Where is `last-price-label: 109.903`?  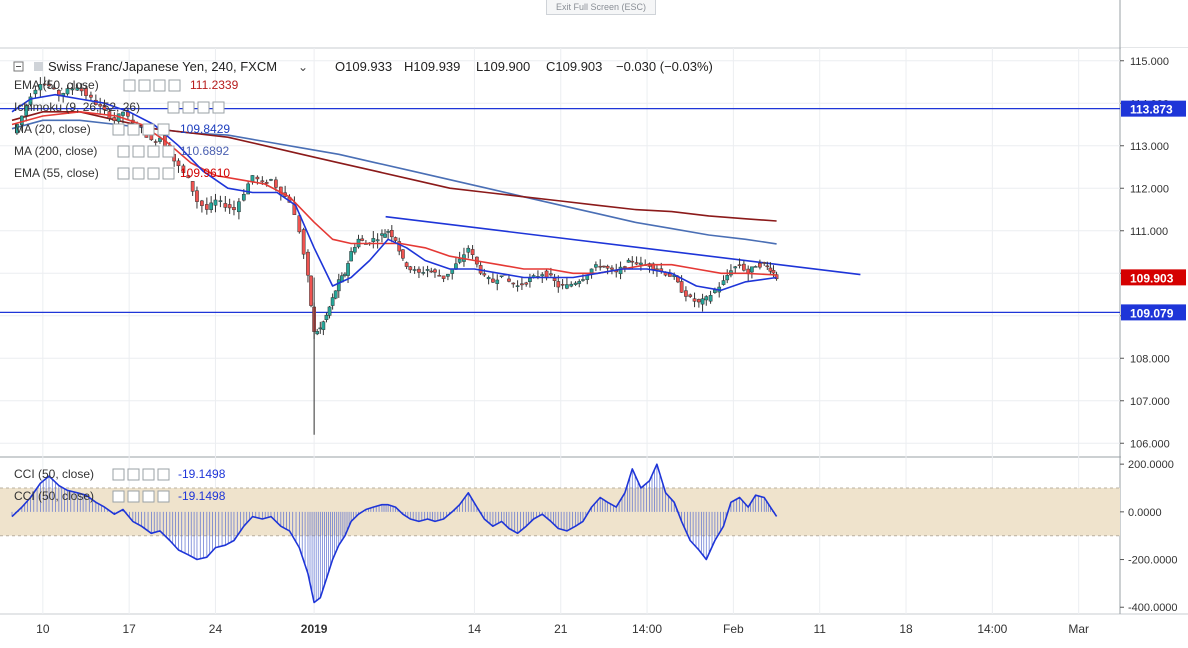
last-price-label: 109.903 is located at coordinates (1152, 278).